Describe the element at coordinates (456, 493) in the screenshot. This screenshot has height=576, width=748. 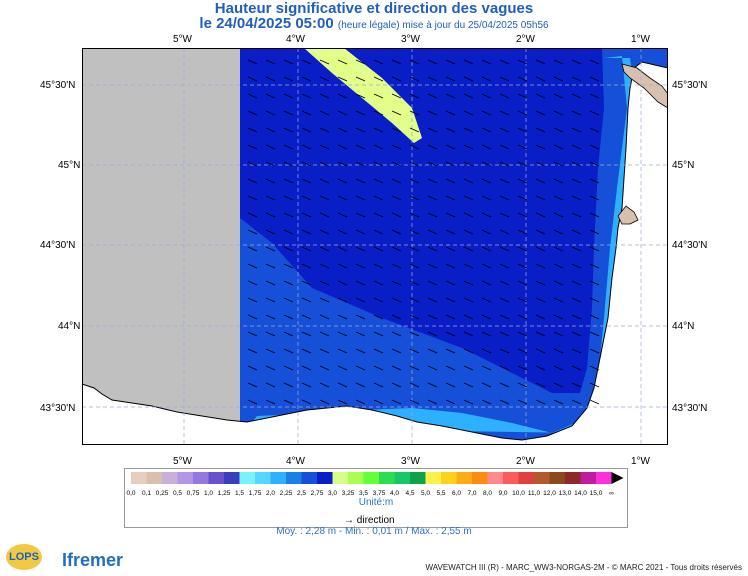
I see `legend-tick-label: 6,0` at that location.